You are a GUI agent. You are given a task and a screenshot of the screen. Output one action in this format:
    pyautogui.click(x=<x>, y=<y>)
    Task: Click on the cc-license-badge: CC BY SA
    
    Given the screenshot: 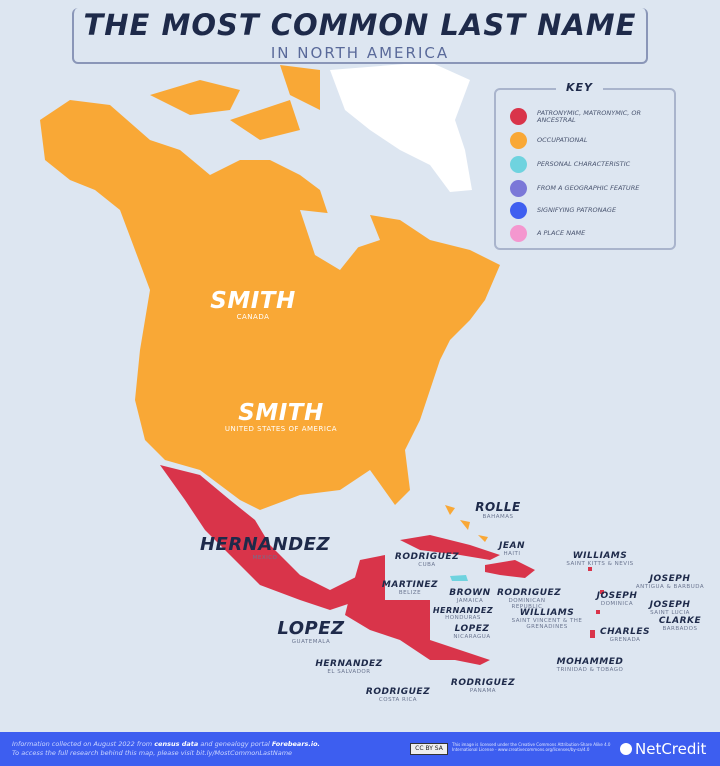 What is the action you would take?
    pyautogui.click(x=429, y=749)
    